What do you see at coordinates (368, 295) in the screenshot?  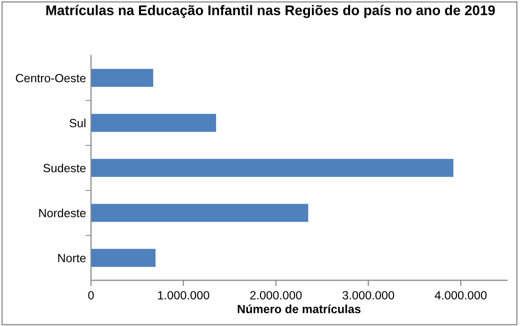 I see `x-tick-label: 3.000.000` at bounding box center [368, 295].